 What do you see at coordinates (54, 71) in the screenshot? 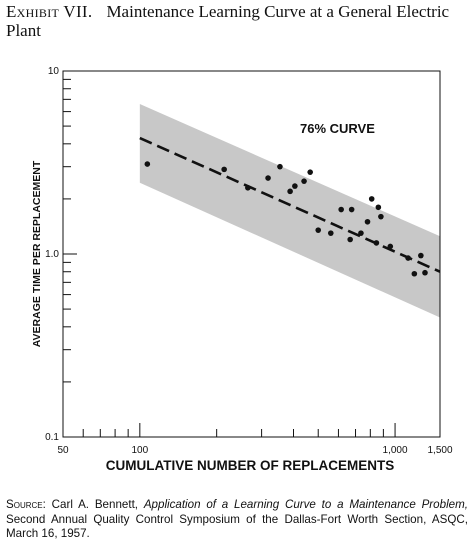
I see `y-tick-label: 10` at bounding box center [54, 71].